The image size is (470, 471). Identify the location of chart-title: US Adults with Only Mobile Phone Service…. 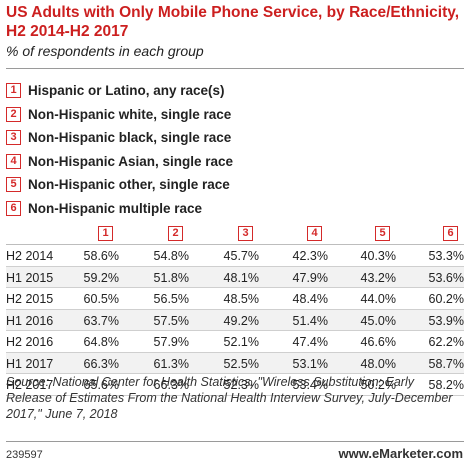
(233, 22).